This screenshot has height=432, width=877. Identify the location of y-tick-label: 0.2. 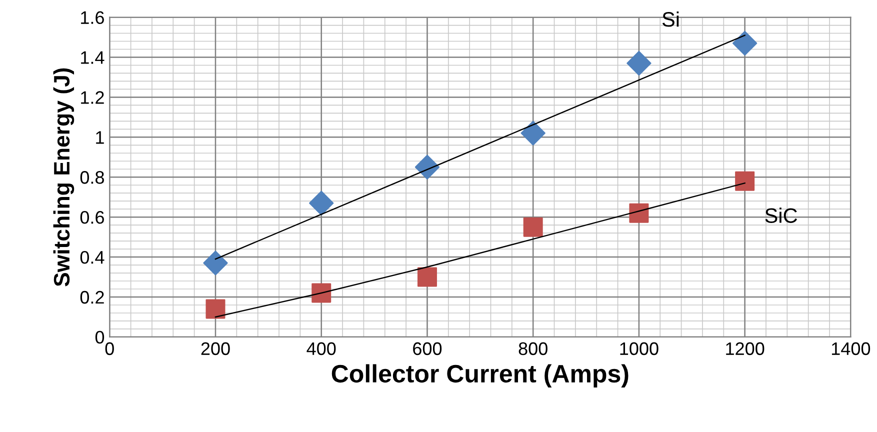
(92, 297).